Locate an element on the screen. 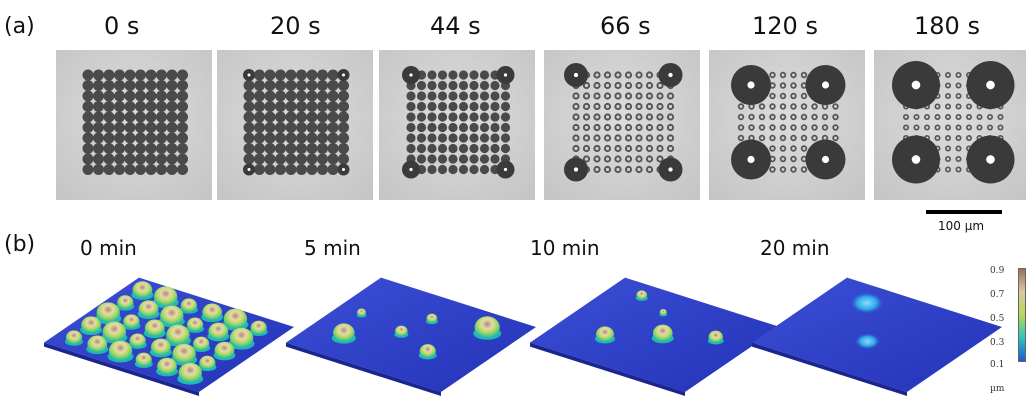 This screenshot has width=1026, height=410. frame-time-label: 120 s is located at coordinates (785, 26).